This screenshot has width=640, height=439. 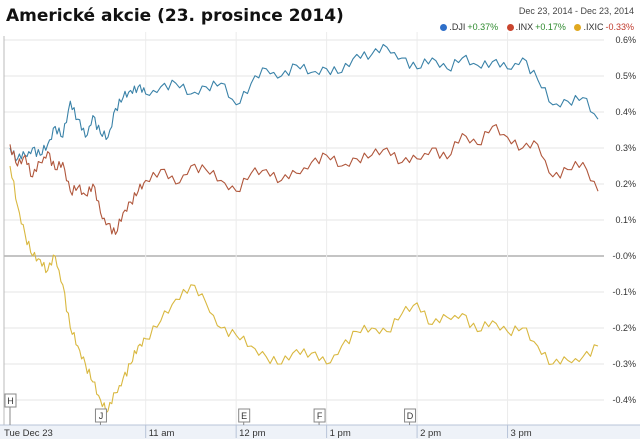 I want to click on legend-change: +0.17%, so click(x=550, y=27).